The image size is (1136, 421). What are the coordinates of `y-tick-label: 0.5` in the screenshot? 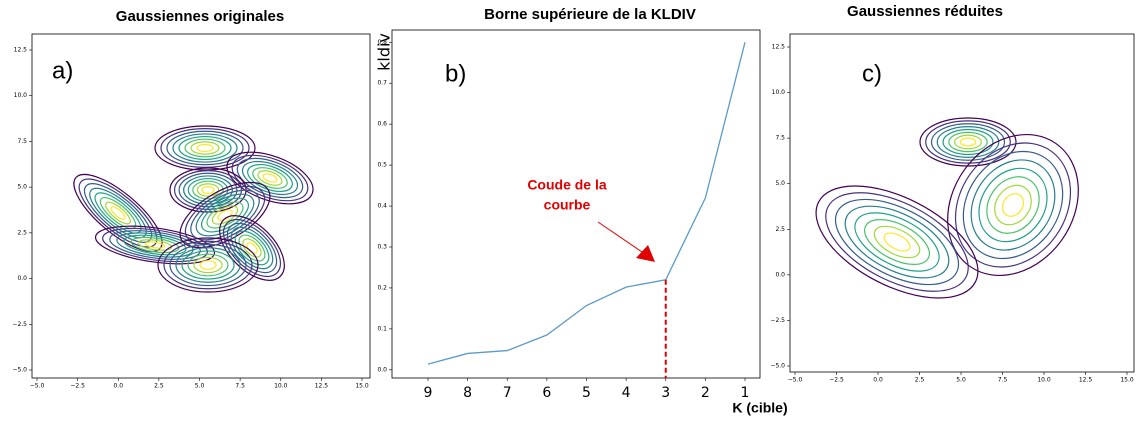 It's located at (382, 165).